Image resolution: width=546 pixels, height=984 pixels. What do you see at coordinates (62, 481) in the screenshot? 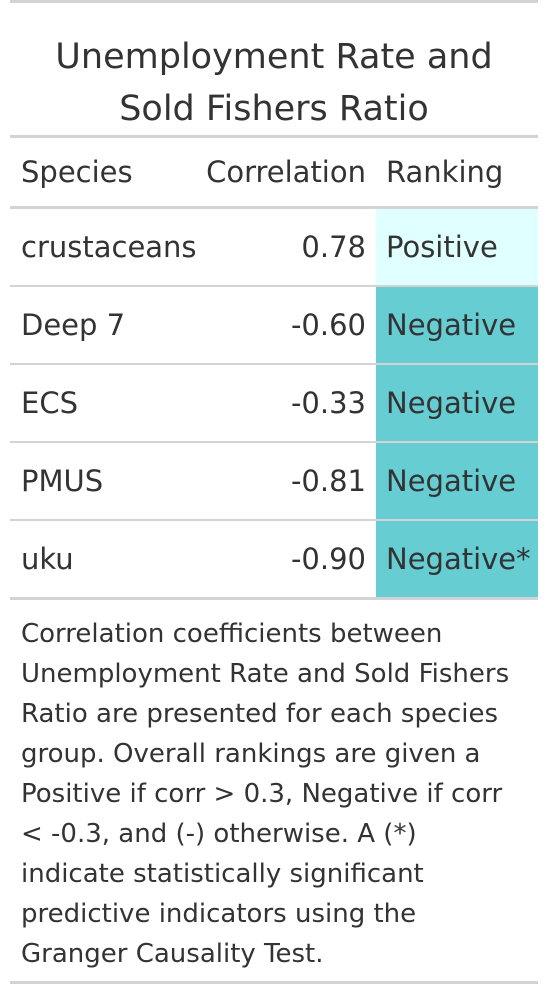
I see `species-cell: PMUS` at bounding box center [62, 481].